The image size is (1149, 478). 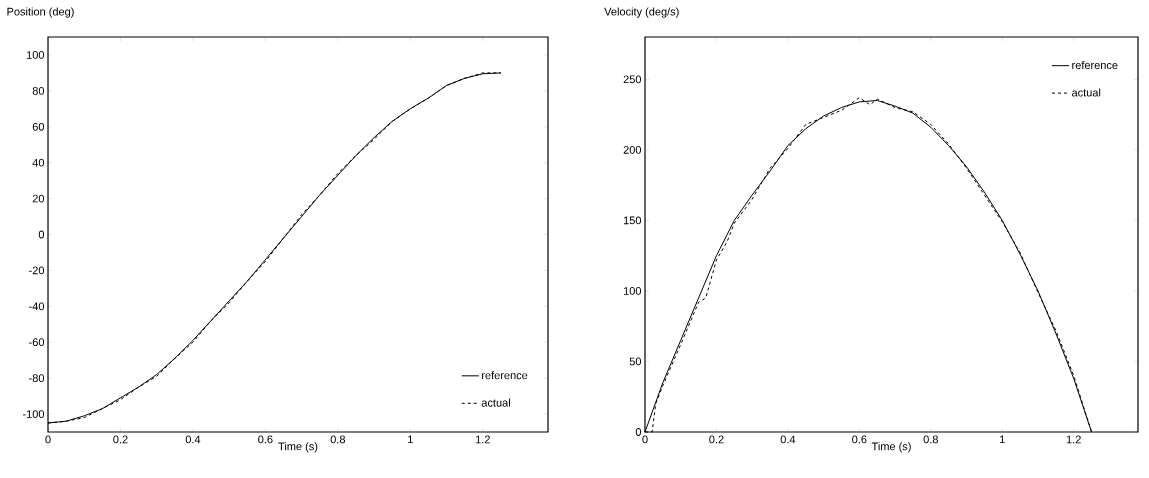 I want to click on y-tick-label: -40, so click(x=37, y=306).